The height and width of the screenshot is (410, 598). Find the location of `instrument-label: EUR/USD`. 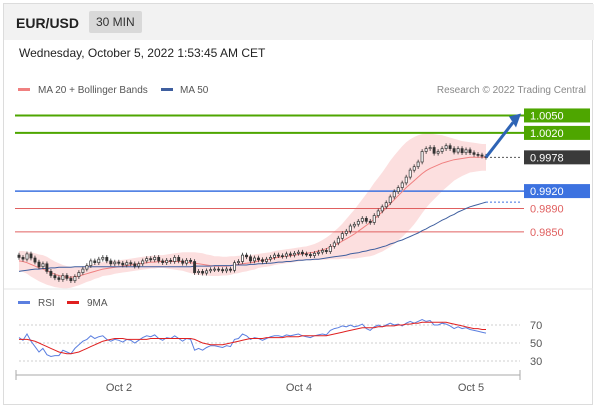

instrument-label: EUR/USD is located at coordinates (48, 23).